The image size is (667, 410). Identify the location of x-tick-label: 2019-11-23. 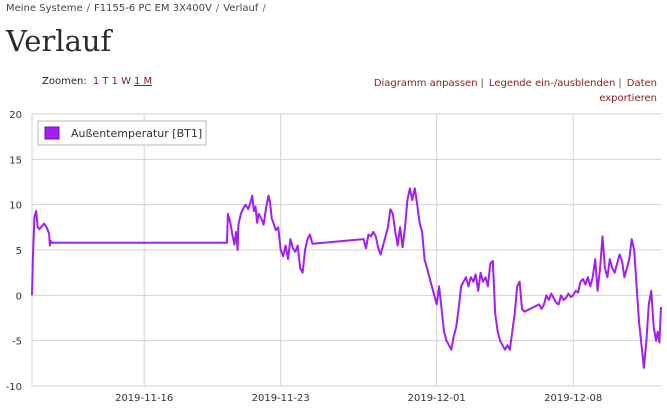
(281, 398).